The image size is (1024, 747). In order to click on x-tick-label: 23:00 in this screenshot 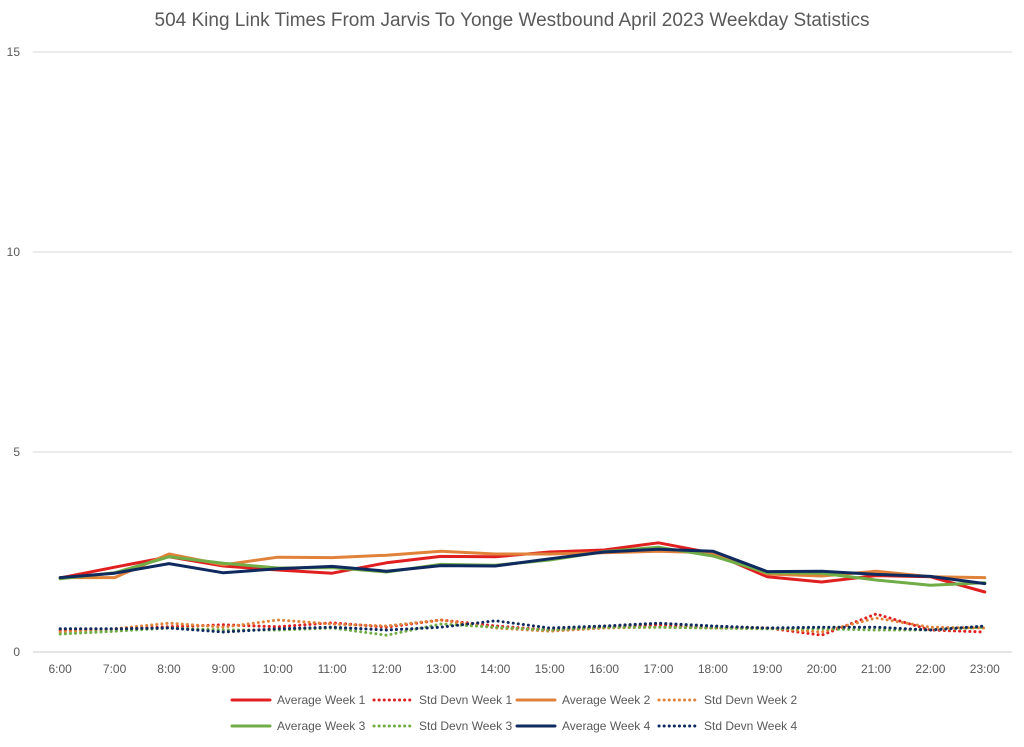, I will do `click(985, 669)`.